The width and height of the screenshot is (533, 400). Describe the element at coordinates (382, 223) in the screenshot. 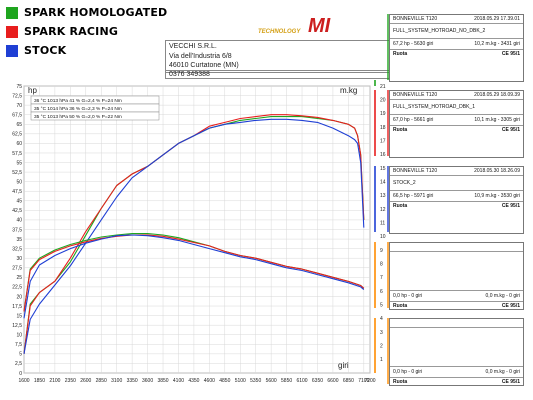

I see `y-tick-label-right: 11` at that location.